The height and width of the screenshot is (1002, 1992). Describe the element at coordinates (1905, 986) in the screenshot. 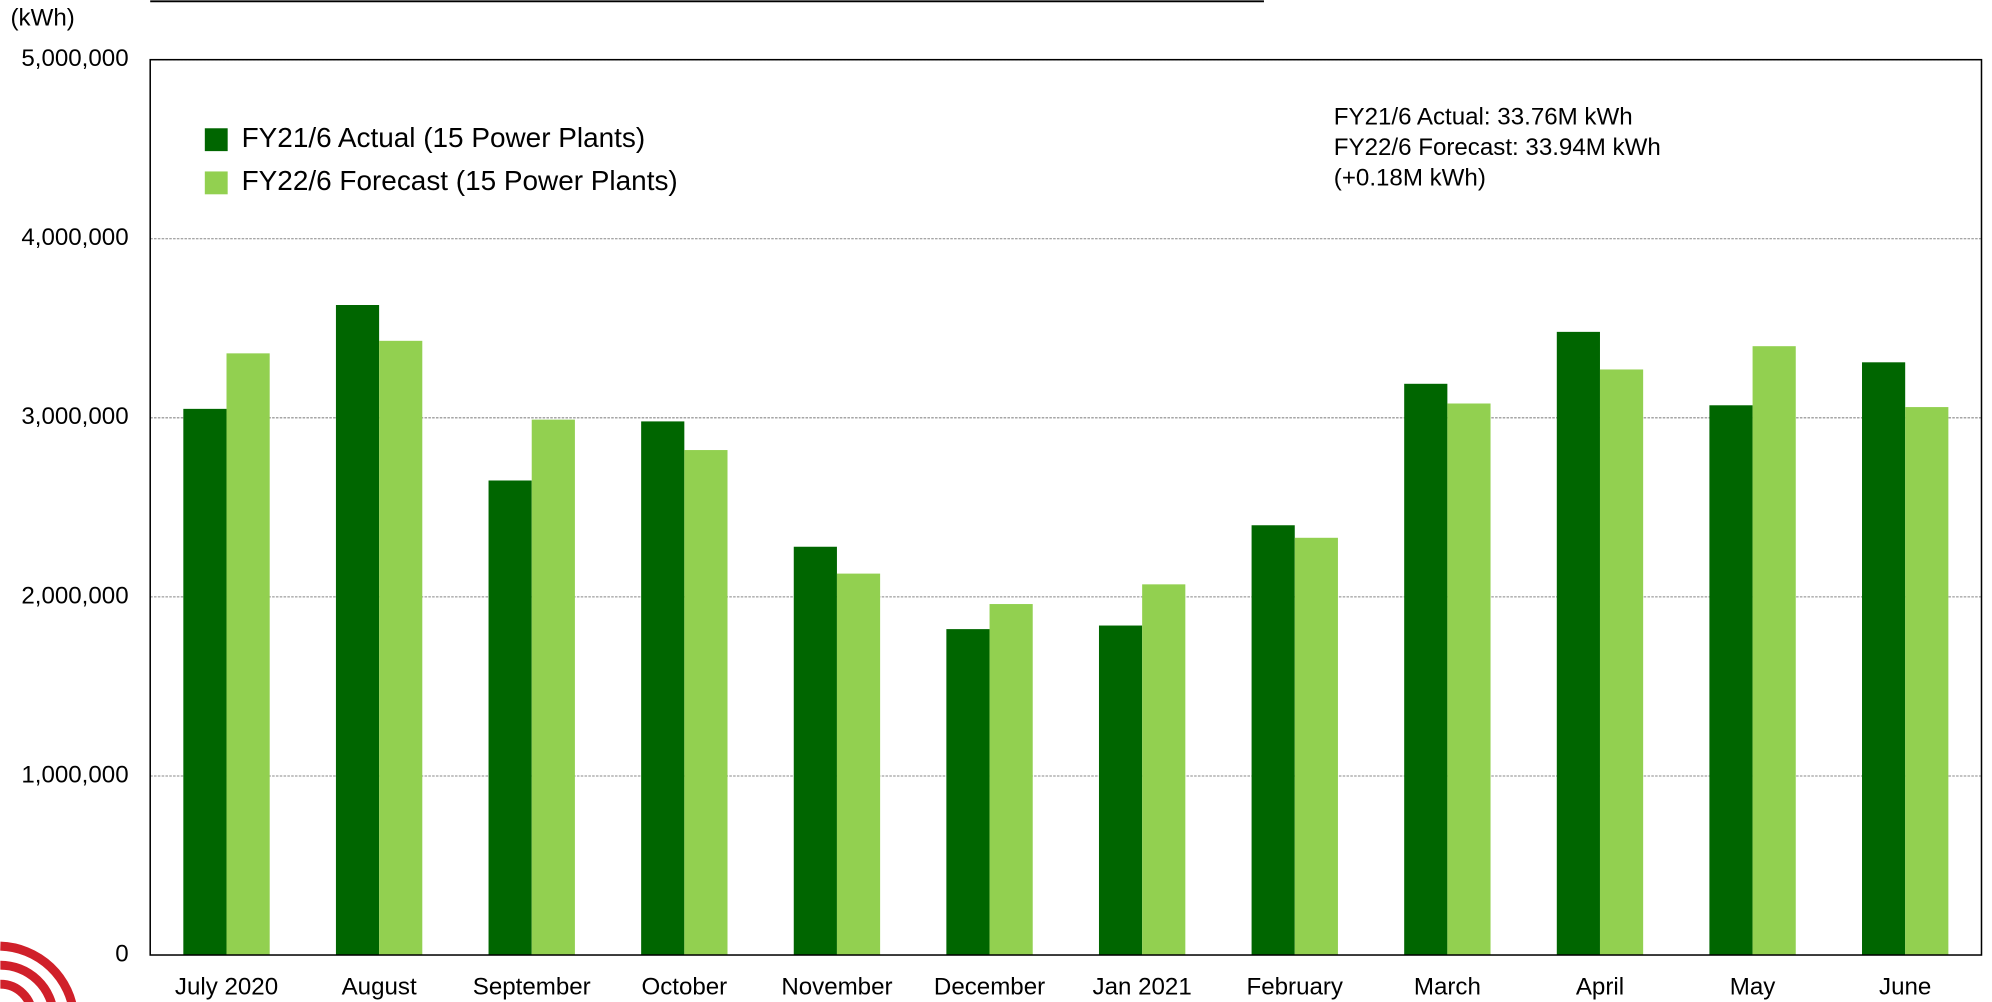

I see `x-tick-label: June` at that location.